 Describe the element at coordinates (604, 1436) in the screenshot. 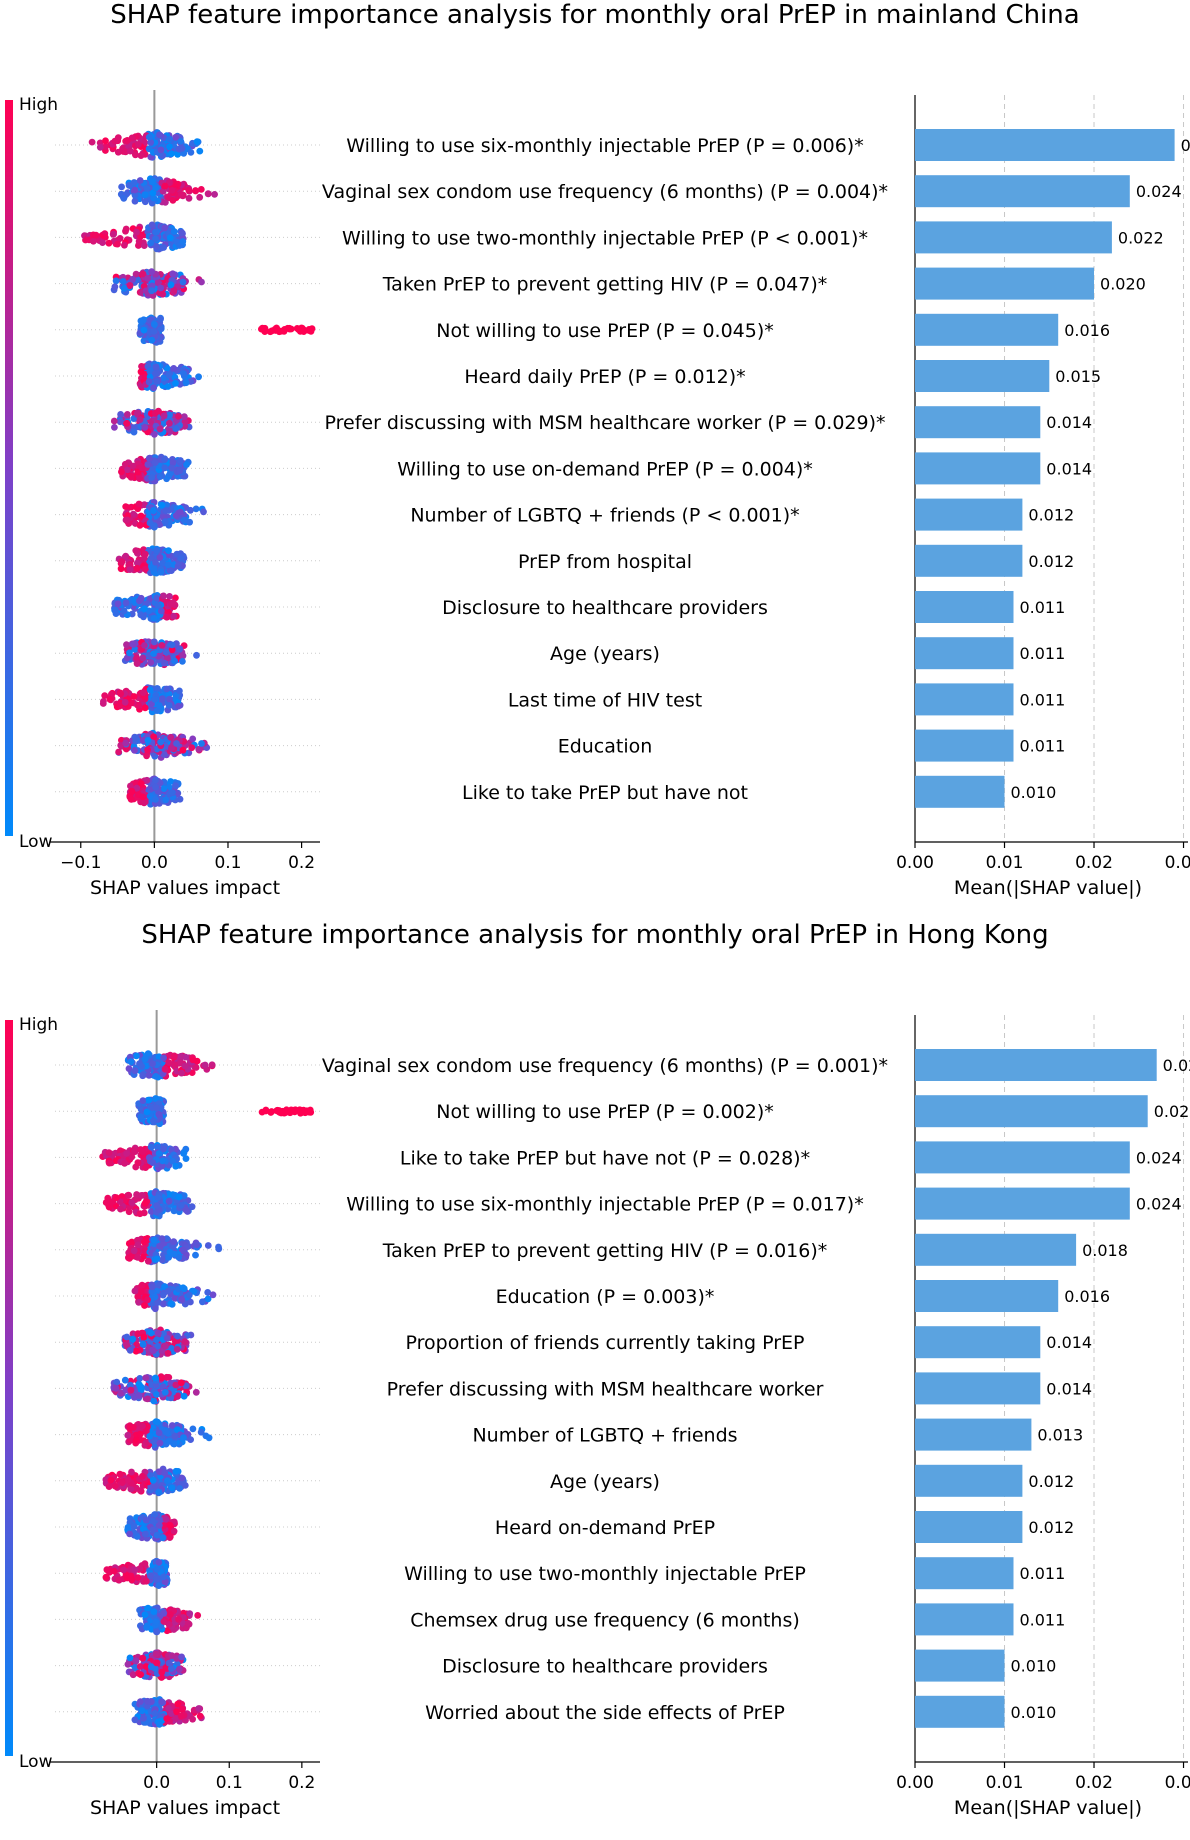

I see `feature-label: Number of LGBTQ + friends` at that location.